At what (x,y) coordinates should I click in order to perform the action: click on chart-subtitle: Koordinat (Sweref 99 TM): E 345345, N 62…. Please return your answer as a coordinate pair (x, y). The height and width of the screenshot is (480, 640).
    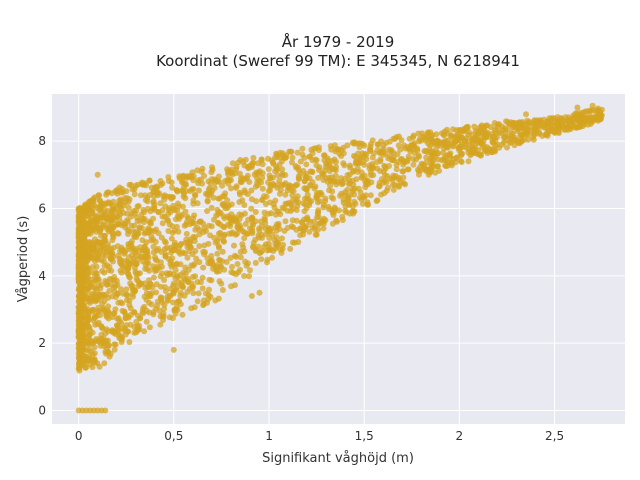
    Looking at the image, I should click on (338, 61).